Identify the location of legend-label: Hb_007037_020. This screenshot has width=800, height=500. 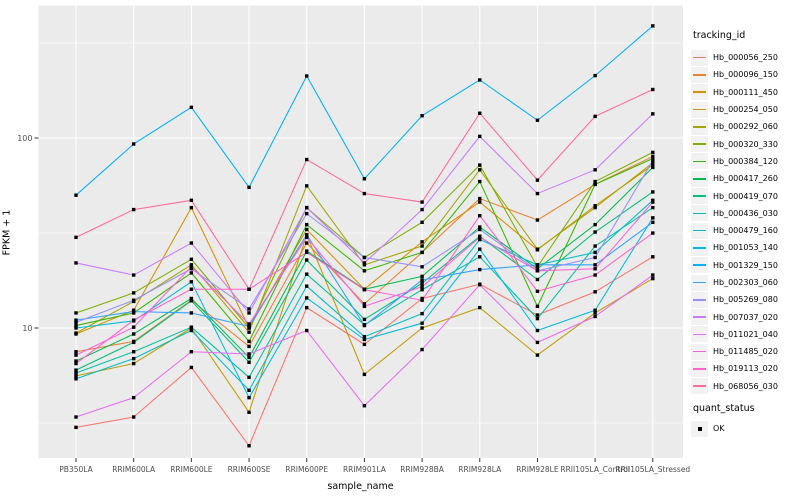
(745, 317).